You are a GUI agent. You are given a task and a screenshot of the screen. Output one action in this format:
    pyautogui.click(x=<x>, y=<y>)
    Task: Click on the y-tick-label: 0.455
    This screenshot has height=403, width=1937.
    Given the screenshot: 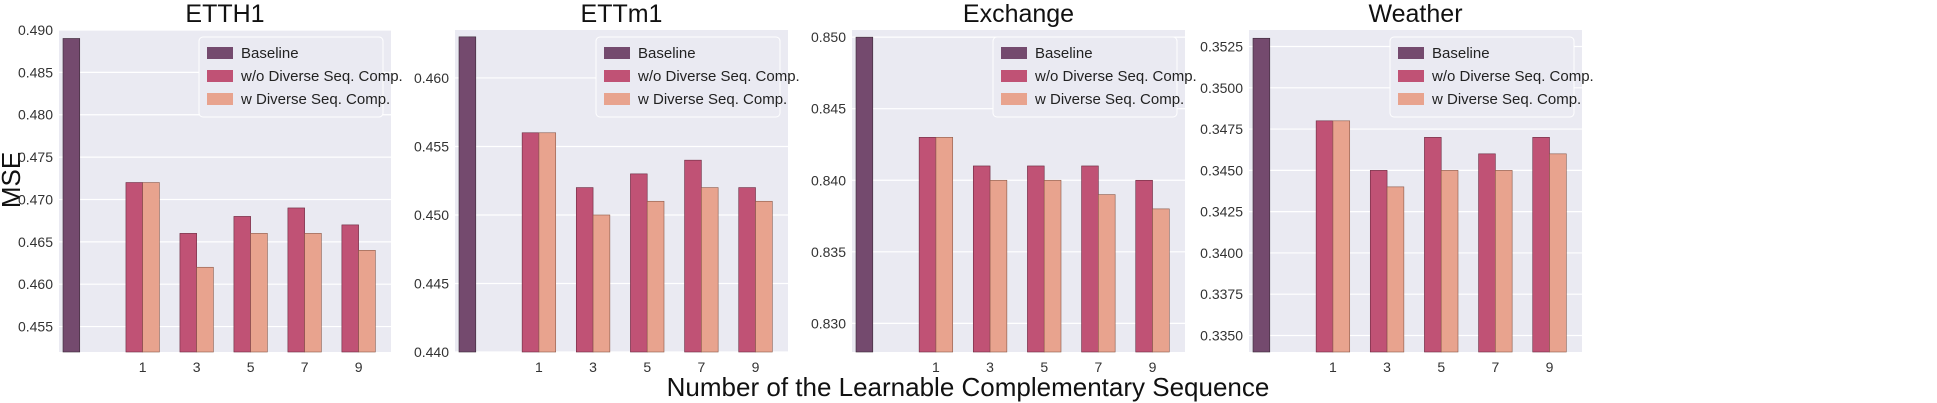 What is the action you would take?
    pyautogui.click(x=35, y=327)
    